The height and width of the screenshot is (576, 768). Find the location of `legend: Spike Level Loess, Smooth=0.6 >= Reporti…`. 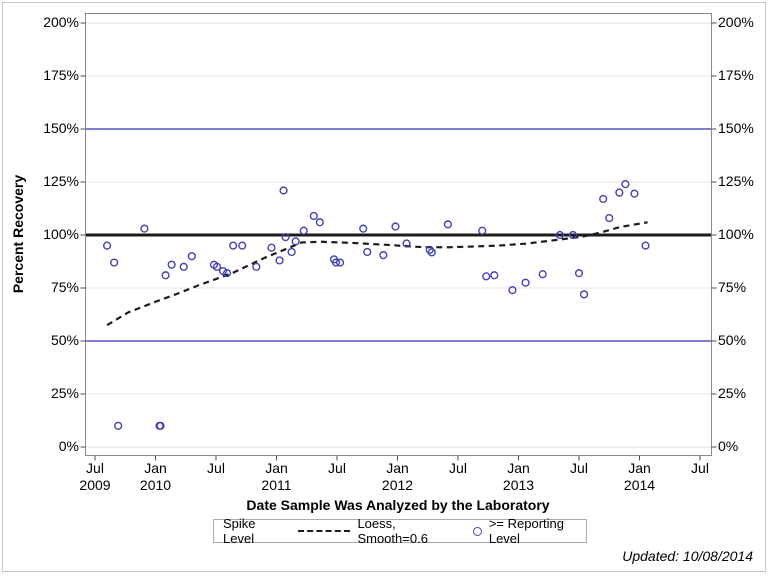

legend: Spike Level Loess, Smooth=0.6 >= Reporti… is located at coordinates (400, 531).